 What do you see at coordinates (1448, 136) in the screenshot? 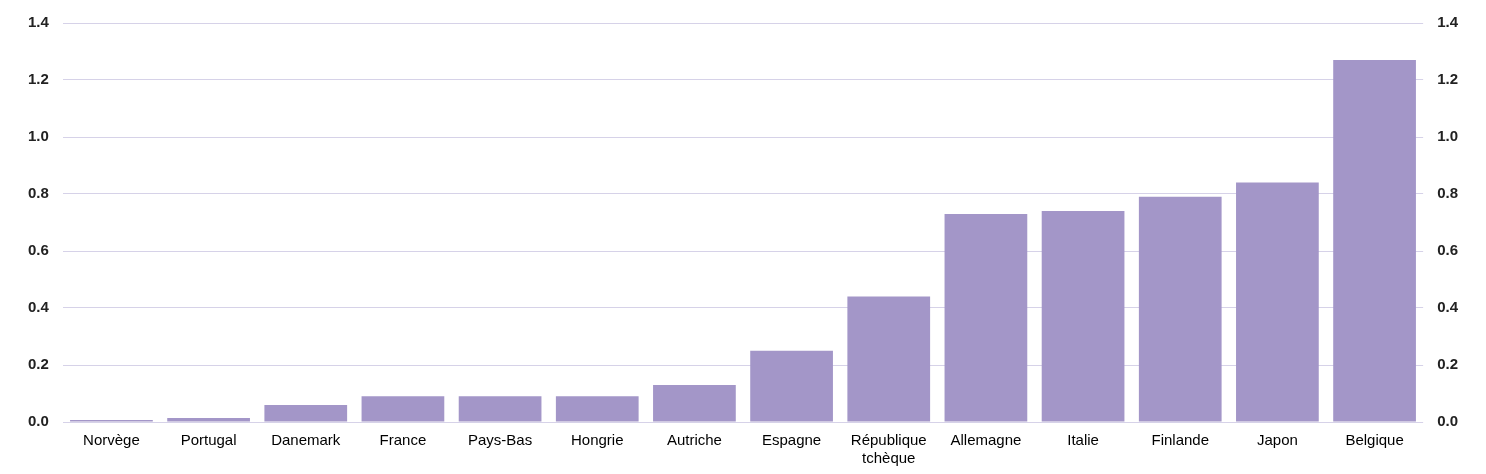
I see `y2-tick-label: 1.0` at bounding box center [1448, 136].